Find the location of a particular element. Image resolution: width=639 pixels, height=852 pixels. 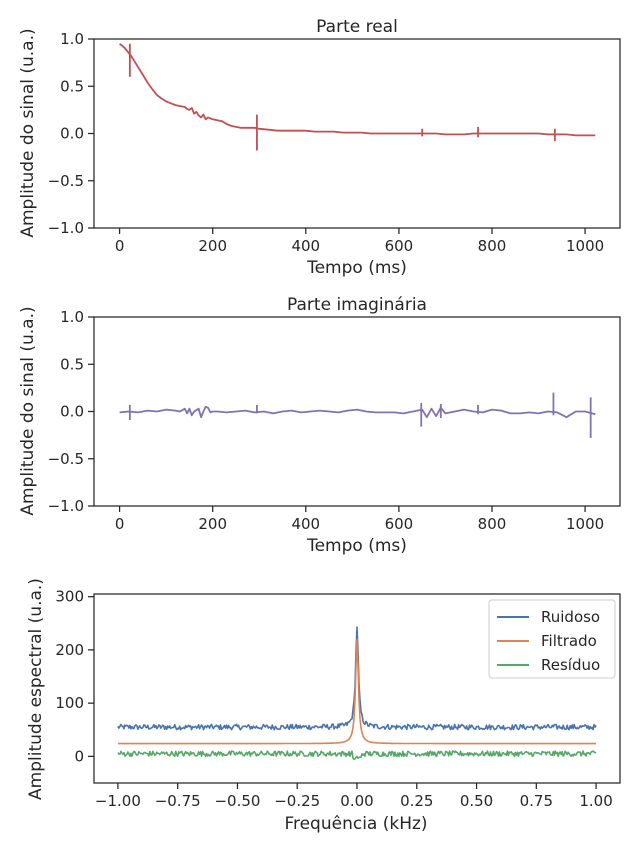

spectrum-ytick-label: 300 is located at coordinates (69, 597).